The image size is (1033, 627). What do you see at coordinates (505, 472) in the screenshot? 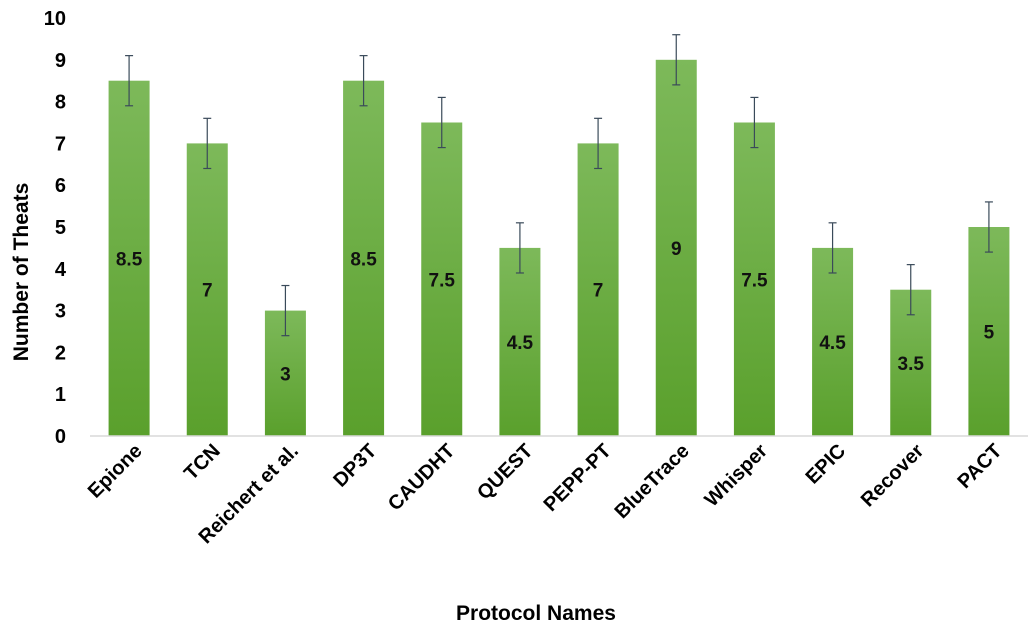
I see `category-label: QUEST` at bounding box center [505, 472].